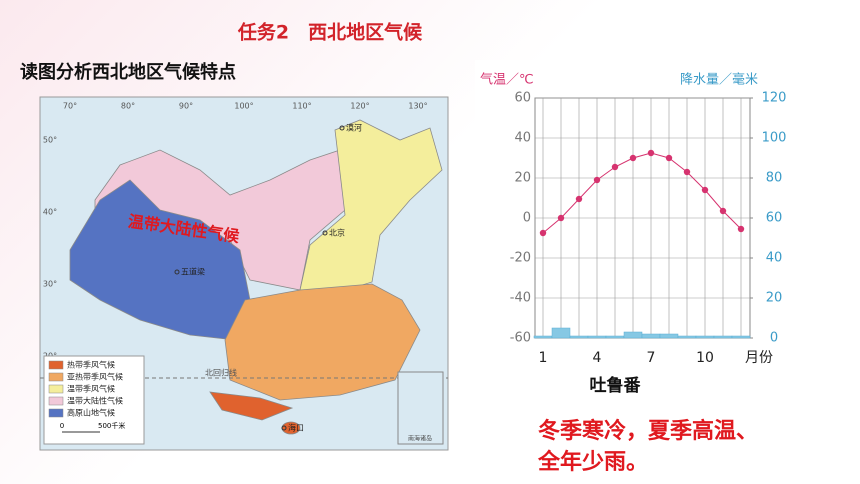  What do you see at coordinates (186, 106) in the screenshot?
I see `longitude-label: 90°` at bounding box center [186, 106].